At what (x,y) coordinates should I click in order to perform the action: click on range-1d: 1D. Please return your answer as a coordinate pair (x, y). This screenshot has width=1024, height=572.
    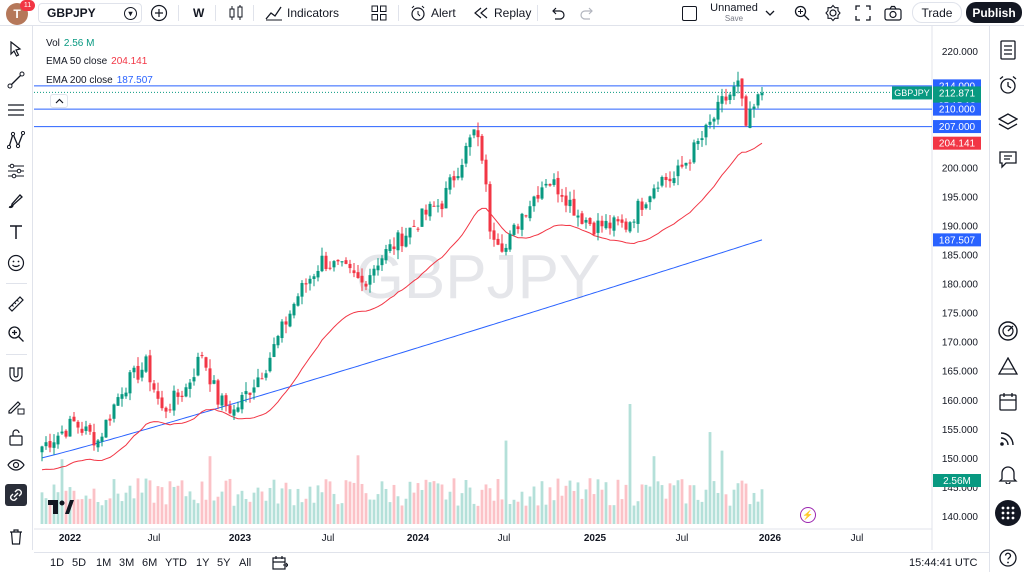
    Looking at the image, I should click on (57, 563).